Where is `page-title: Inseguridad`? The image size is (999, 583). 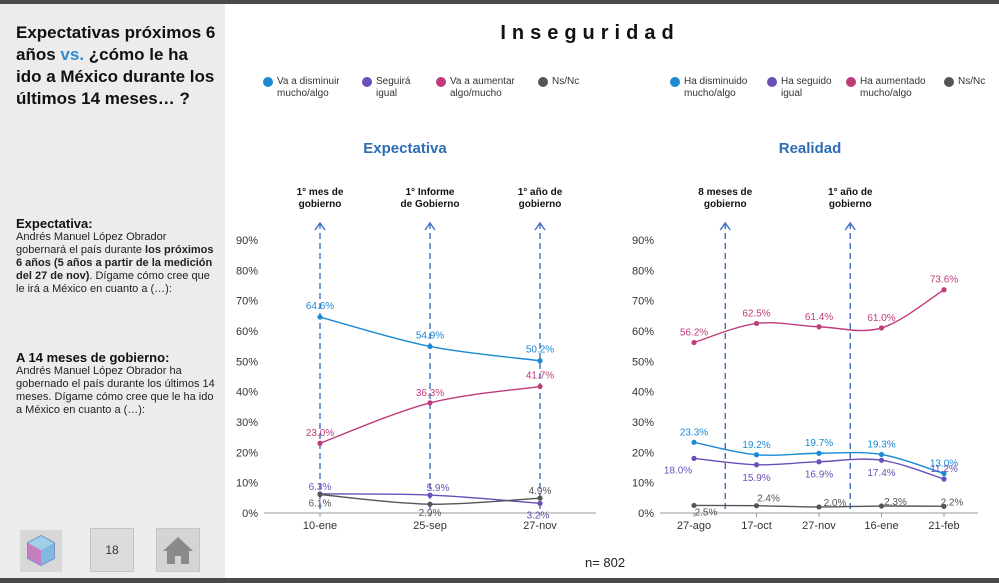
page-title: Inseguridad is located at coordinates (590, 33).